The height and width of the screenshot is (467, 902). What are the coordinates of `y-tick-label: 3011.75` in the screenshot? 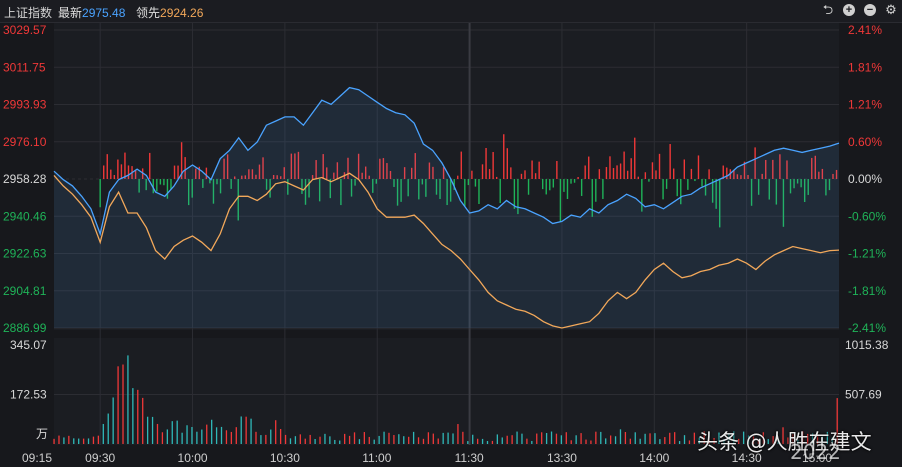 It's located at (24, 67).